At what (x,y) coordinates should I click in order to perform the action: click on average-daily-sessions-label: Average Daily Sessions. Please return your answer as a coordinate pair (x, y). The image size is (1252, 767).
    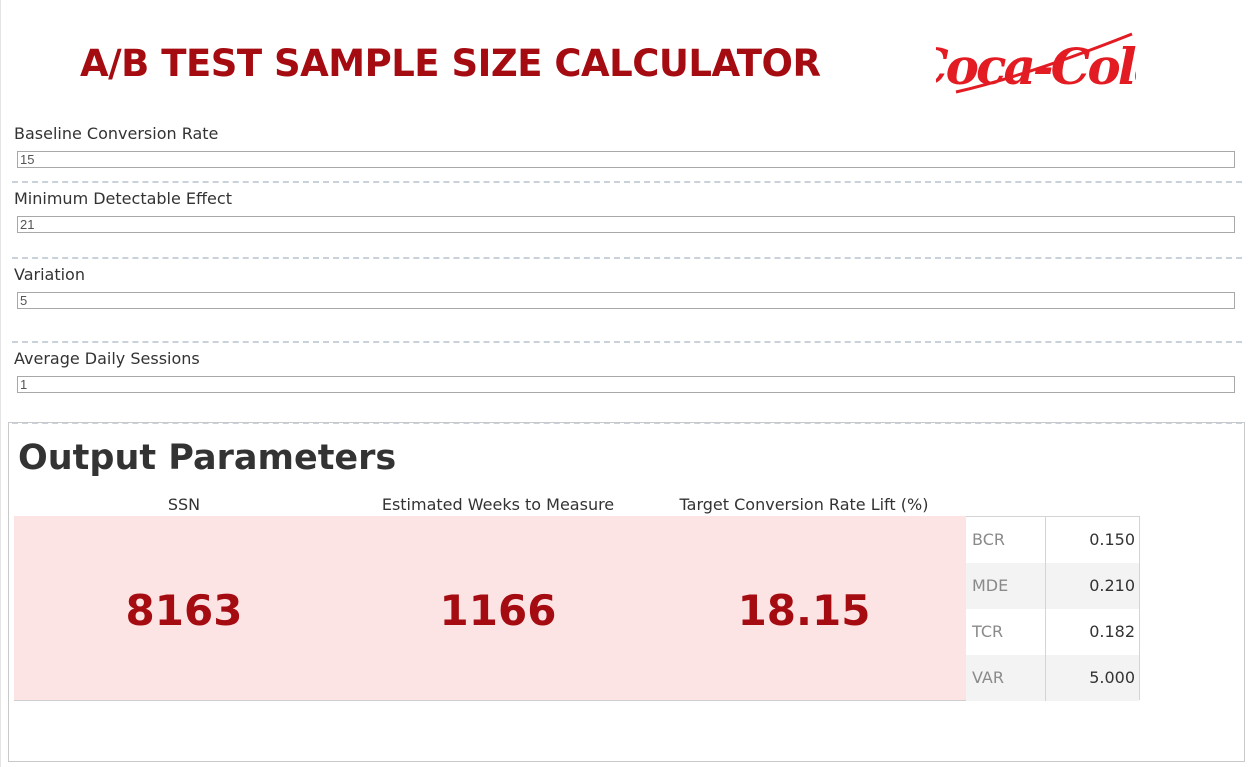
    Looking at the image, I should click on (107, 358).